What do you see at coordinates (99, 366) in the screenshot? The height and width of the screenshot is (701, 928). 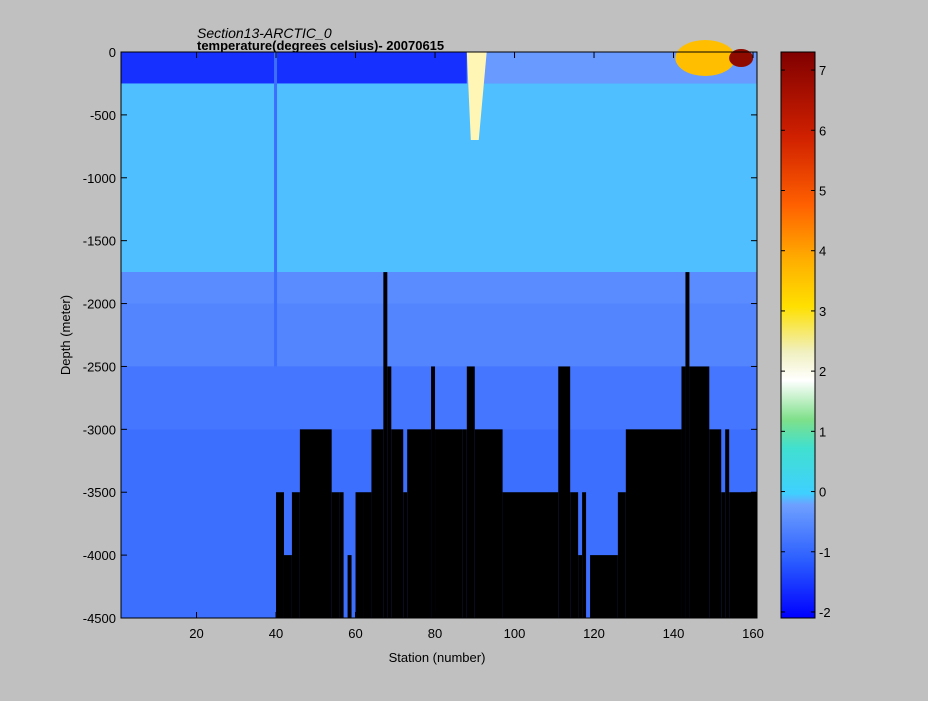 I see `y-tick-label: -2500` at bounding box center [99, 366].